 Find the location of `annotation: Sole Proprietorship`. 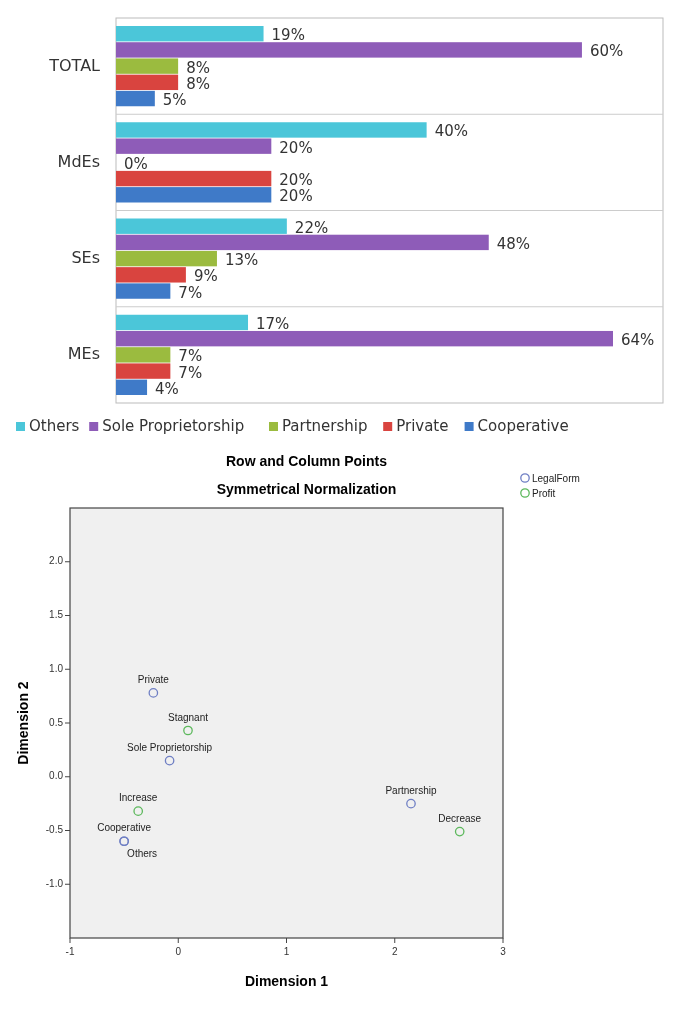

annotation: Sole Proprietorship is located at coordinates (170, 747).